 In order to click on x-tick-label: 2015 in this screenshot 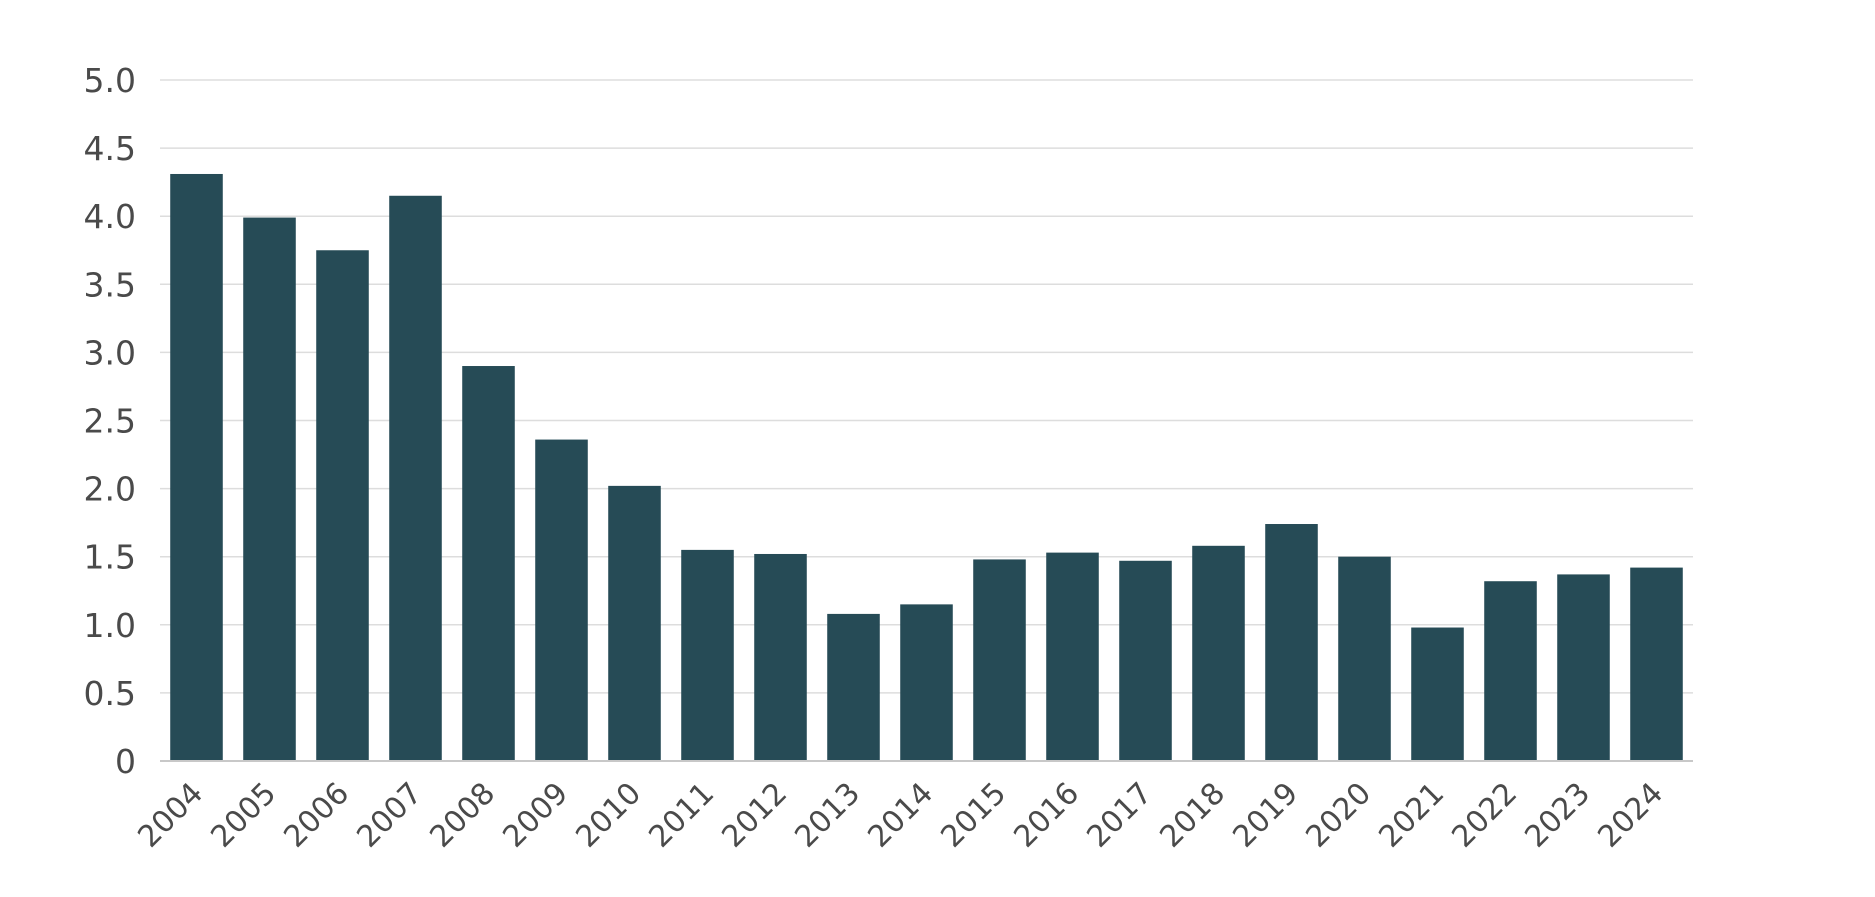, I will do `click(973, 815)`.